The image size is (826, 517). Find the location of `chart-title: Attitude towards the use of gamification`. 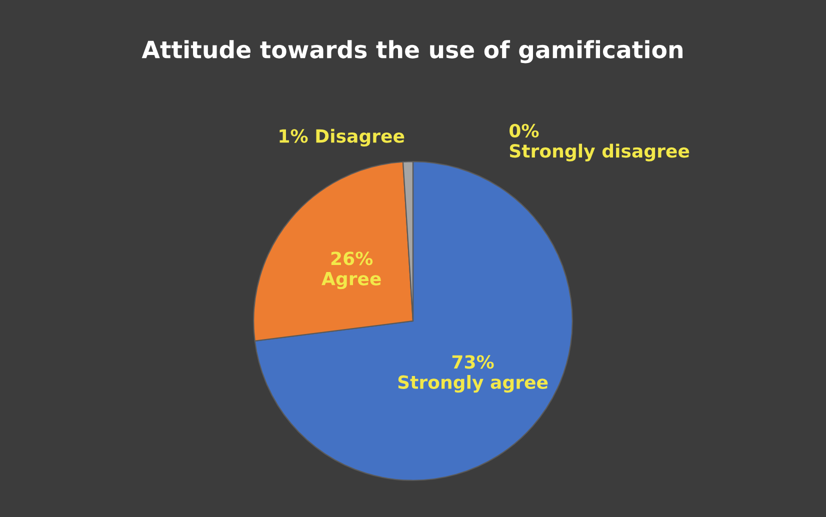

chart-title: Attitude towards the use of gamification is located at coordinates (412, 52).